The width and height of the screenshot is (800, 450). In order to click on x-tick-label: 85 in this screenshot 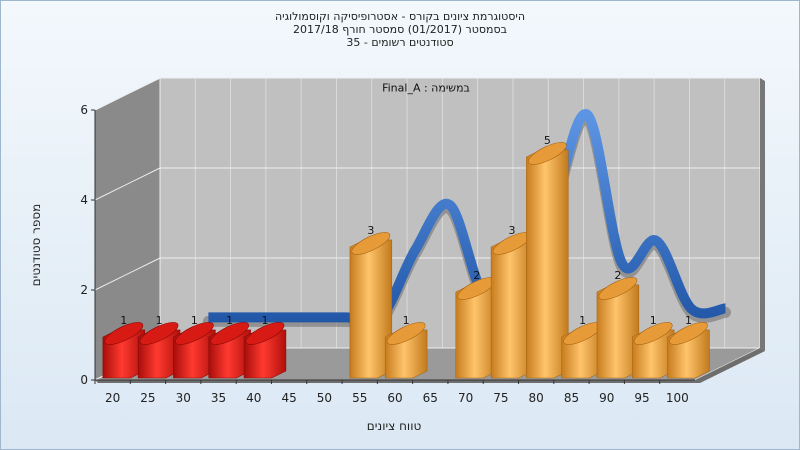, I will do `click(571, 398)`.